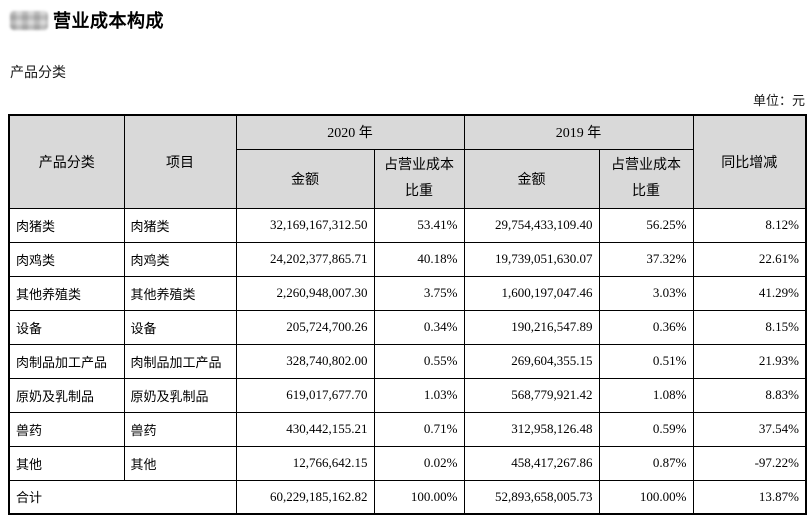  I want to click on ratio-2020-cell: 1.03%, so click(419, 395).